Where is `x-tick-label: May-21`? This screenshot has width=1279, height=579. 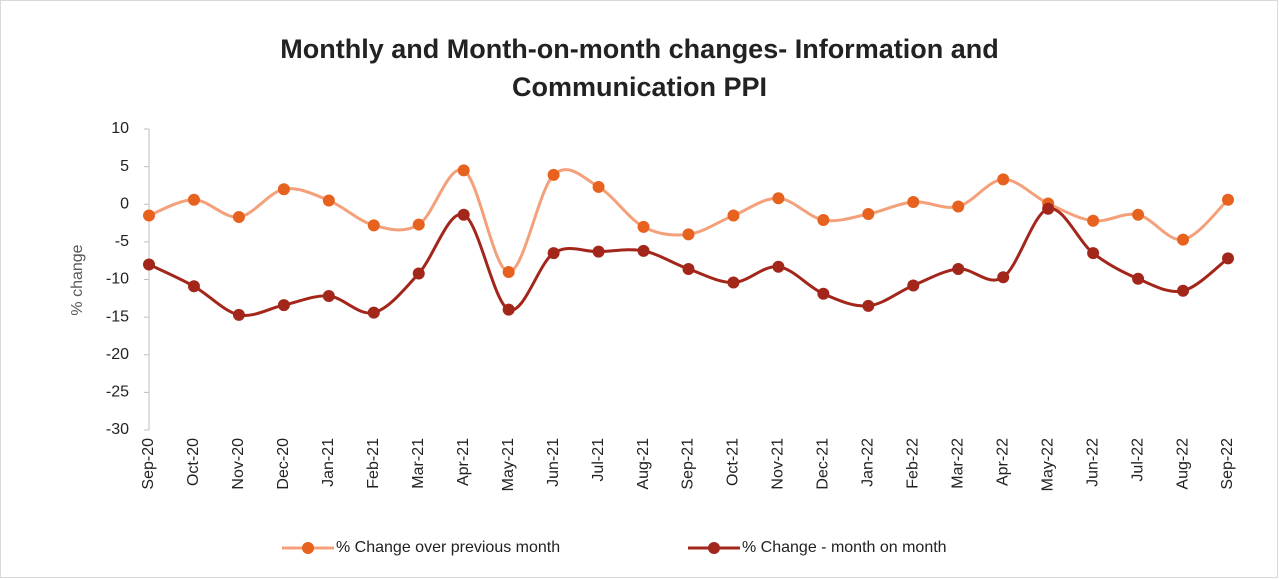
x-tick-label: May-21 is located at coordinates (508, 464).